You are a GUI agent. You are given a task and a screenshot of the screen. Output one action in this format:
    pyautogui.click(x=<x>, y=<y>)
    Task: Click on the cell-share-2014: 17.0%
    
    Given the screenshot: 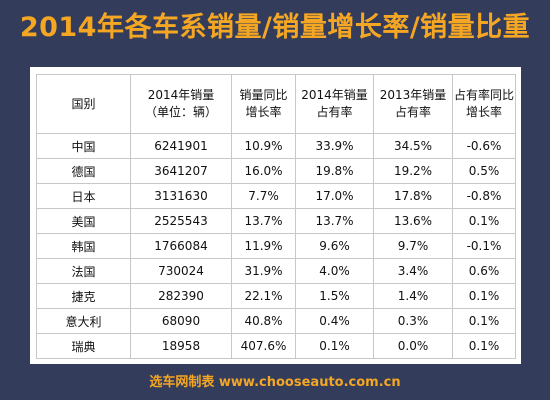 What is the action you would take?
    pyautogui.click(x=334, y=196)
    